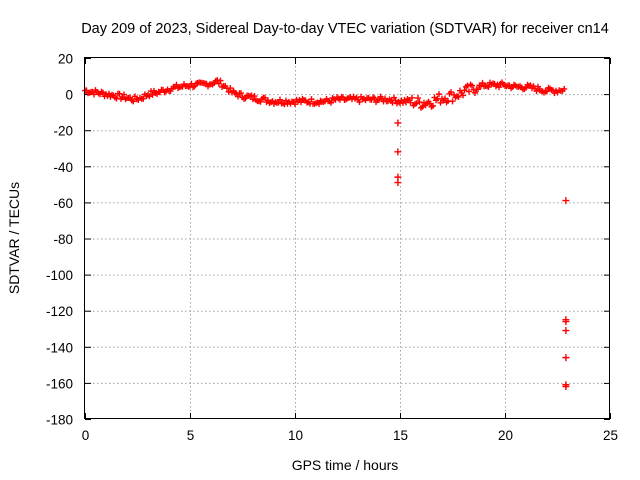 This screenshot has width=640, height=480. What do you see at coordinates (63, 239) in the screenshot?
I see `y-tick-label: -80` at bounding box center [63, 239].